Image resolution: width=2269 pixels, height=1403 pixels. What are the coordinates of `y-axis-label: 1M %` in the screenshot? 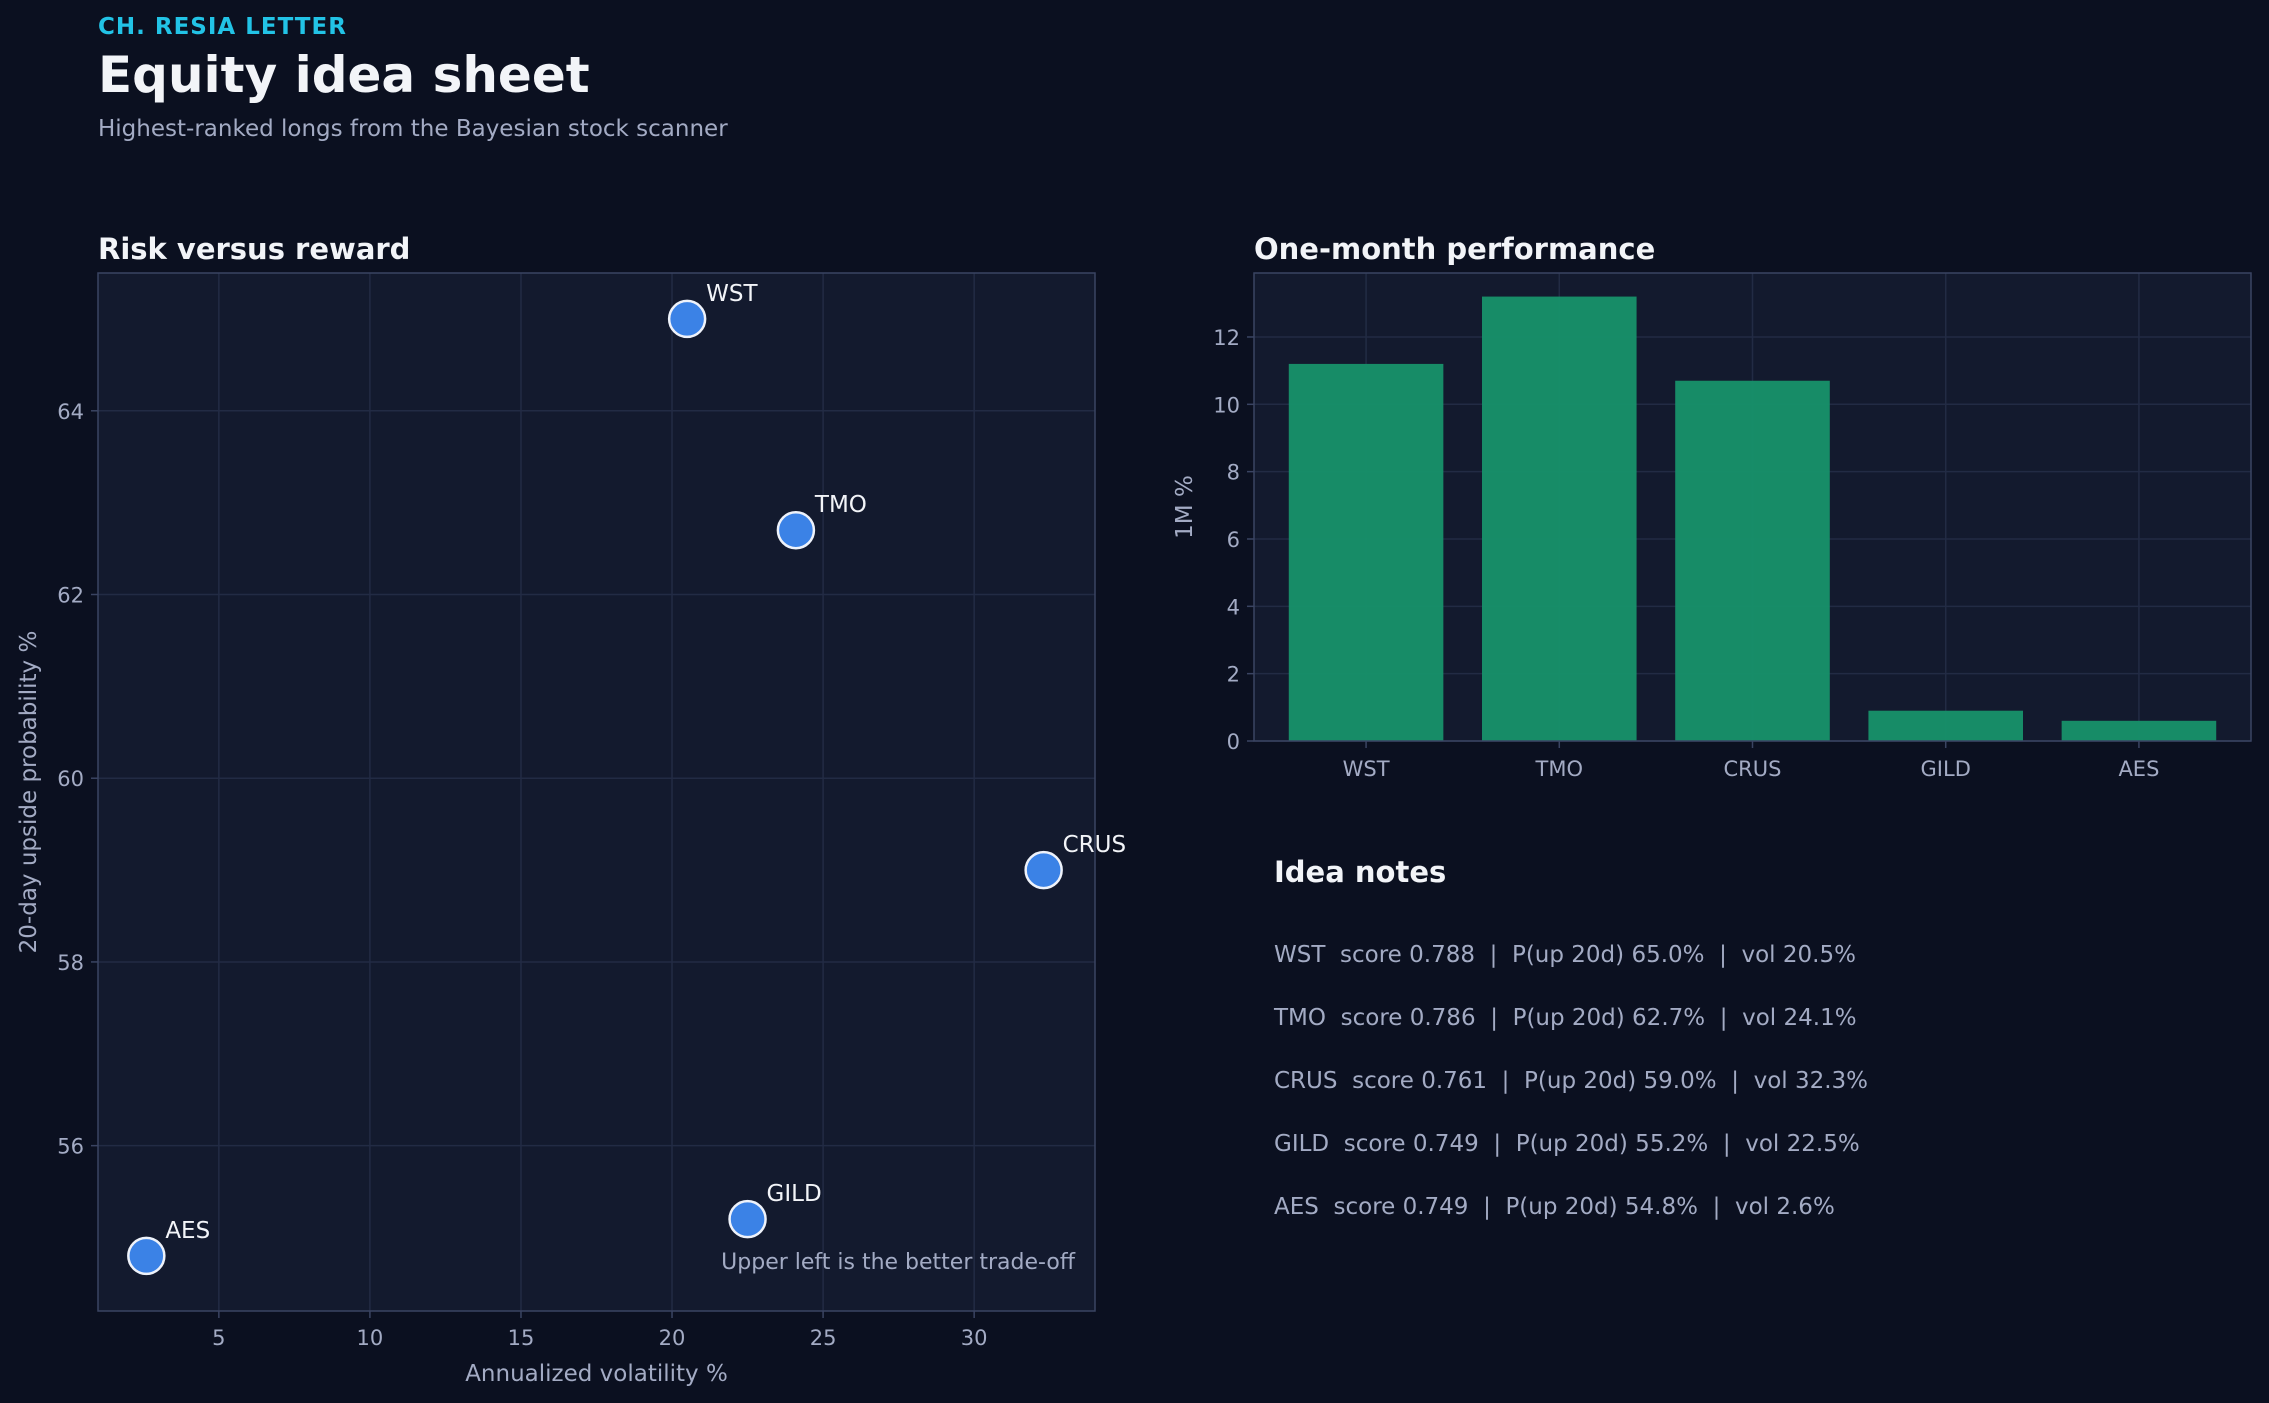 It's located at (1185, 507).